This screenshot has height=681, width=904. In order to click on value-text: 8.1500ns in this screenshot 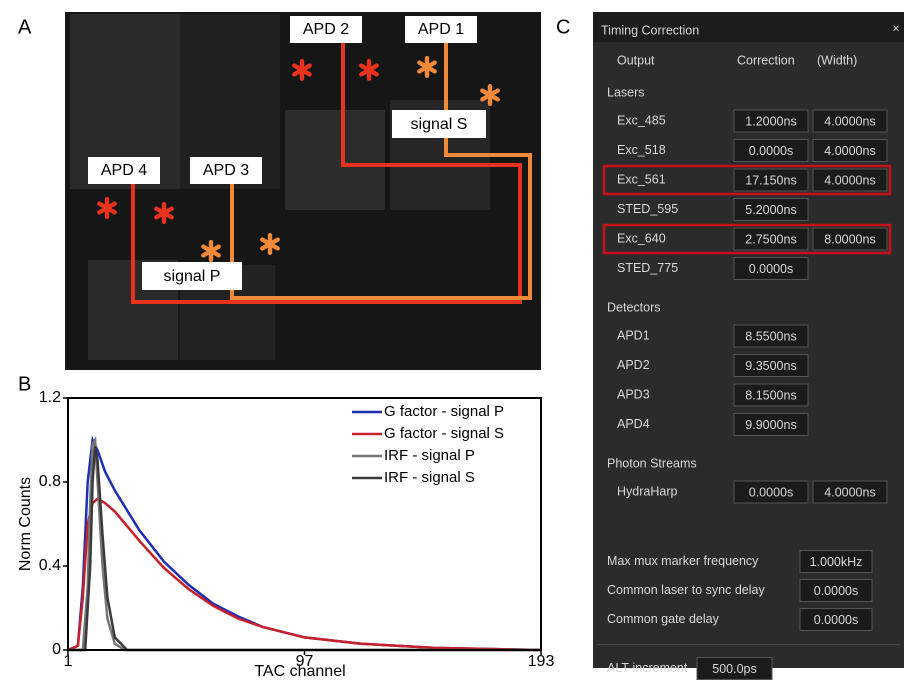, I will do `click(770, 395)`.